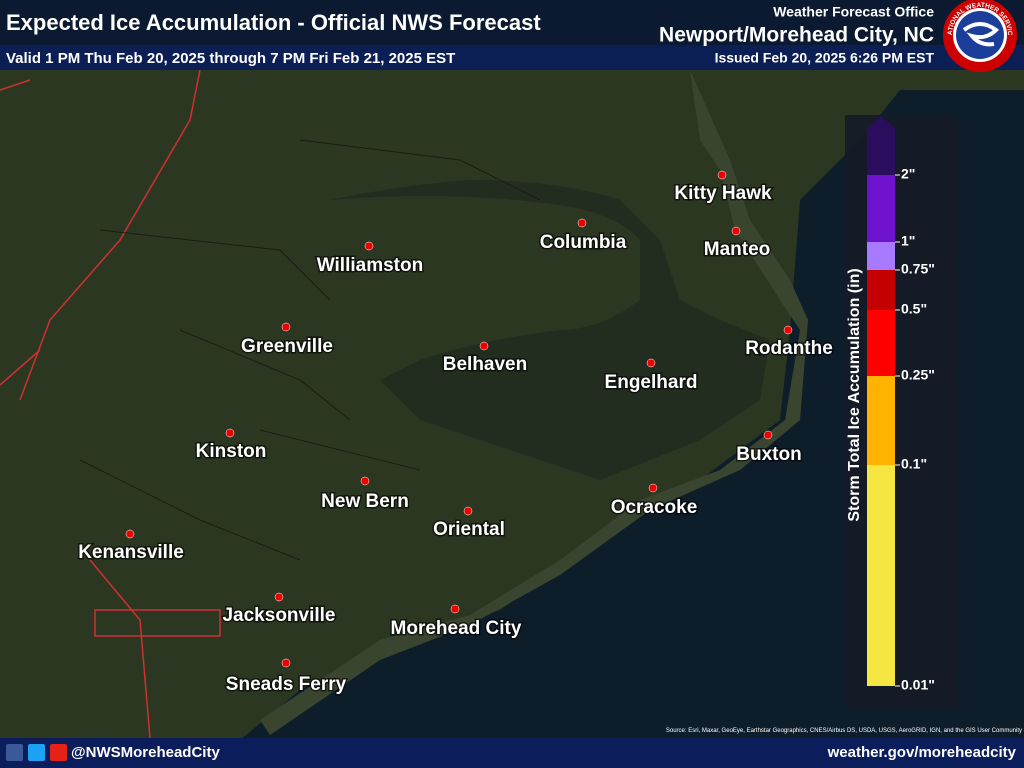 This screenshot has width=1024, height=768. Describe the element at coordinates (365, 501) in the screenshot. I see `city-label: New Bern` at that location.